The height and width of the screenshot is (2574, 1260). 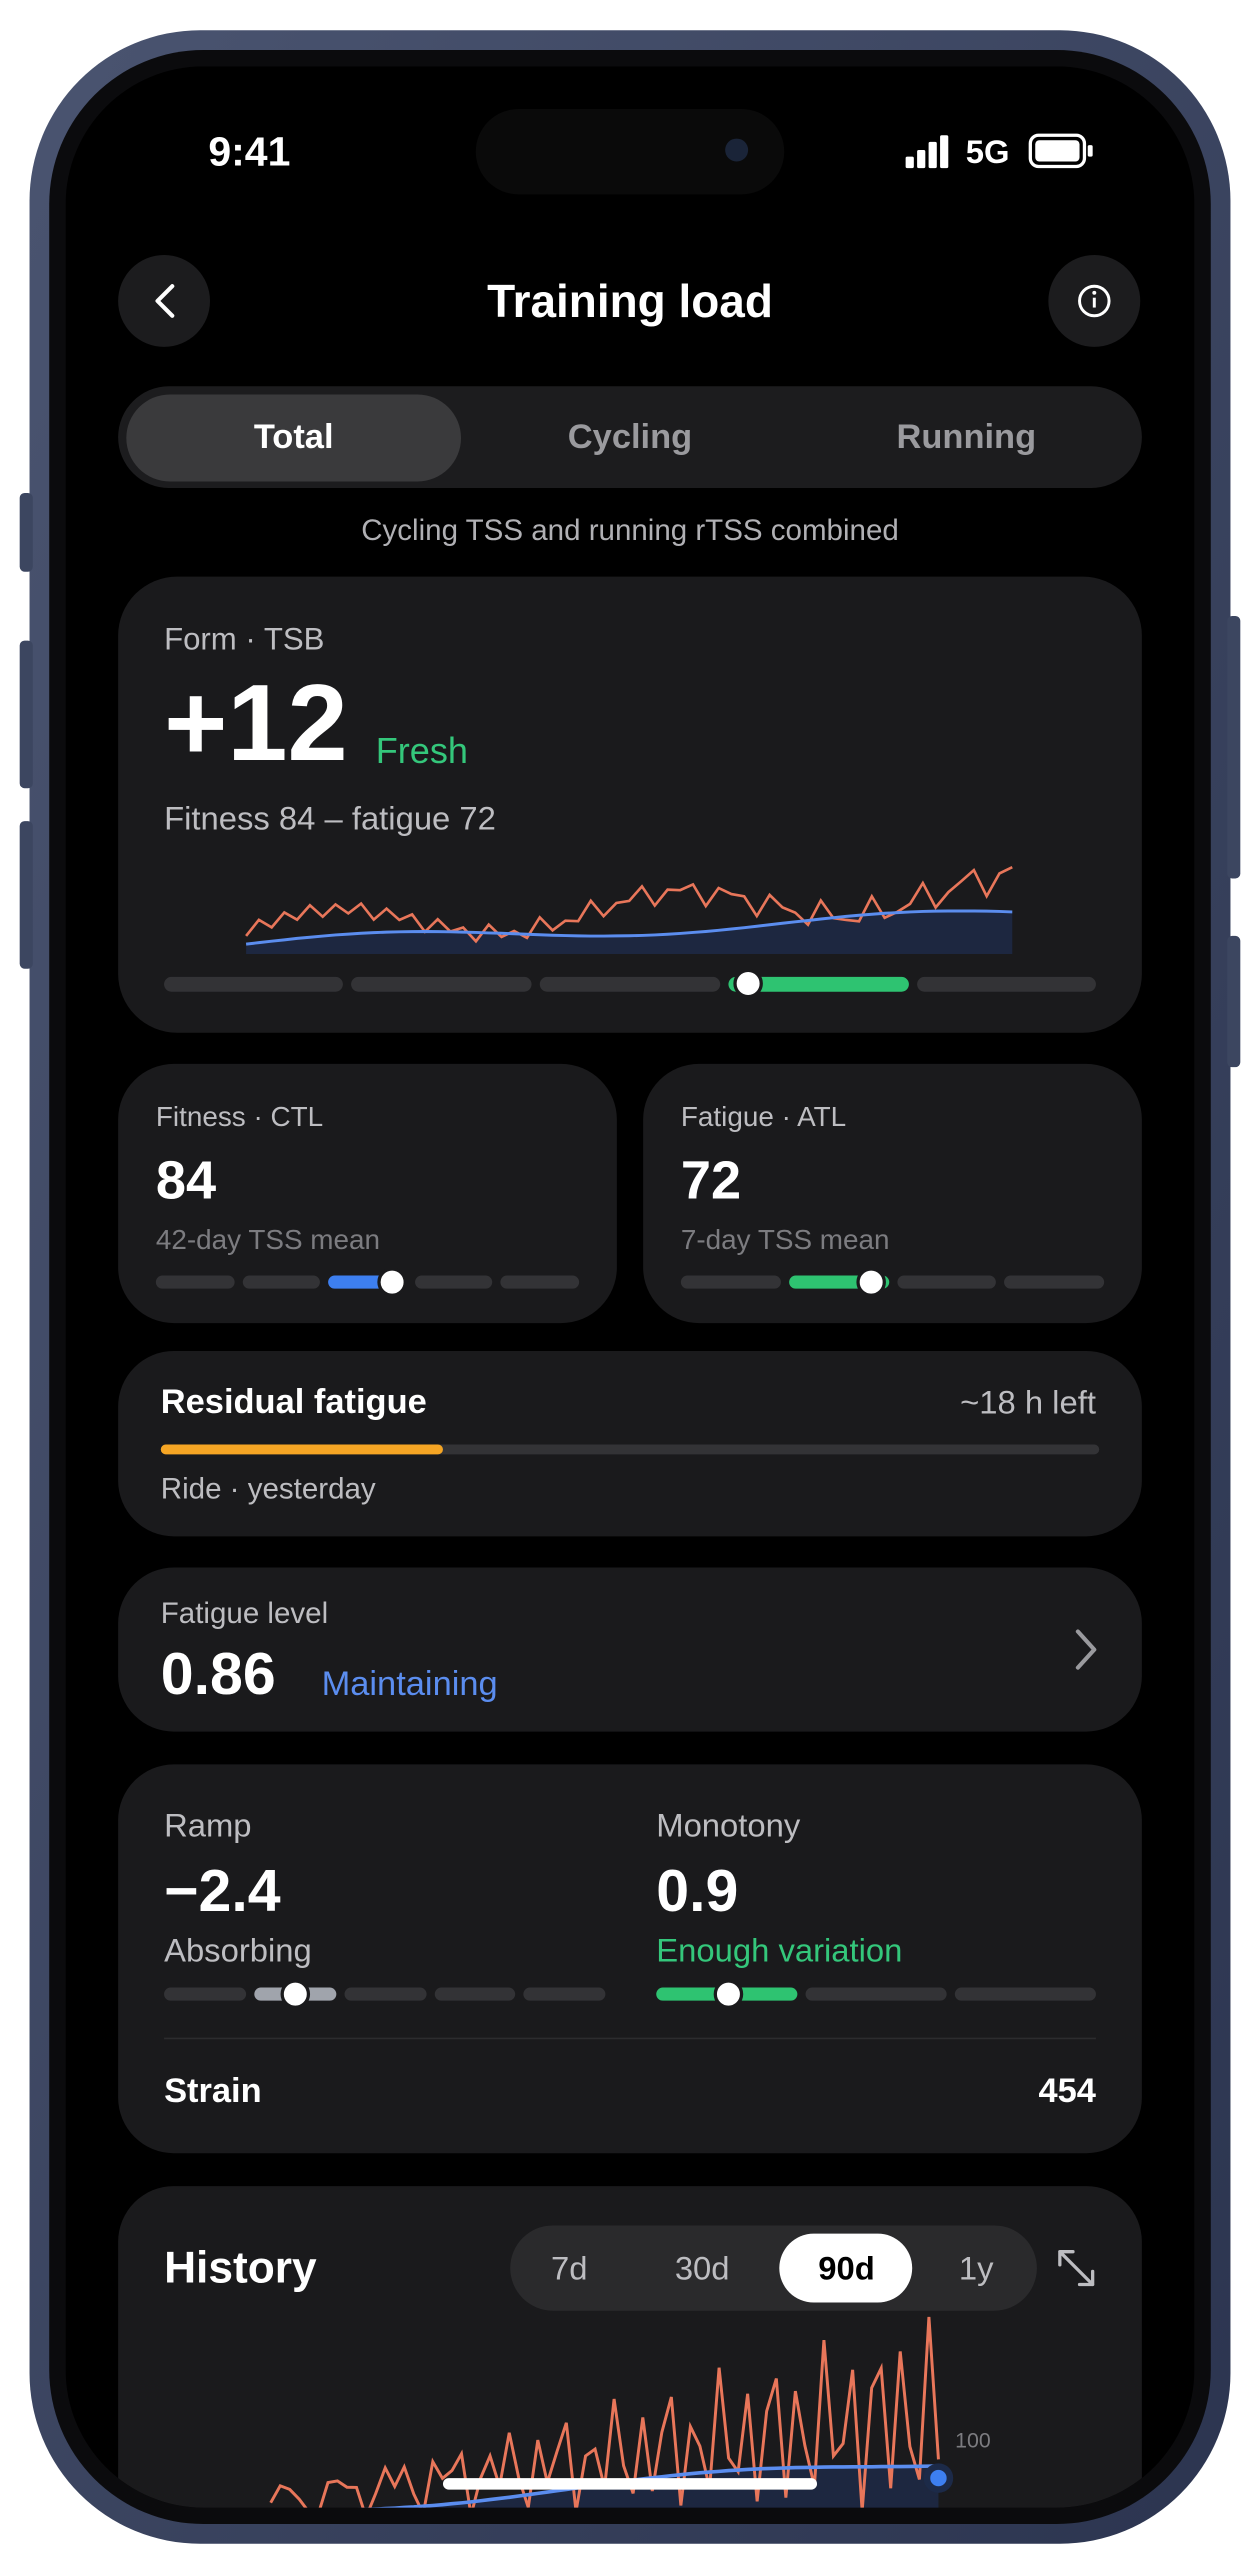 What do you see at coordinates (301, 1449) in the screenshot?
I see `residual-fill` at bounding box center [301, 1449].